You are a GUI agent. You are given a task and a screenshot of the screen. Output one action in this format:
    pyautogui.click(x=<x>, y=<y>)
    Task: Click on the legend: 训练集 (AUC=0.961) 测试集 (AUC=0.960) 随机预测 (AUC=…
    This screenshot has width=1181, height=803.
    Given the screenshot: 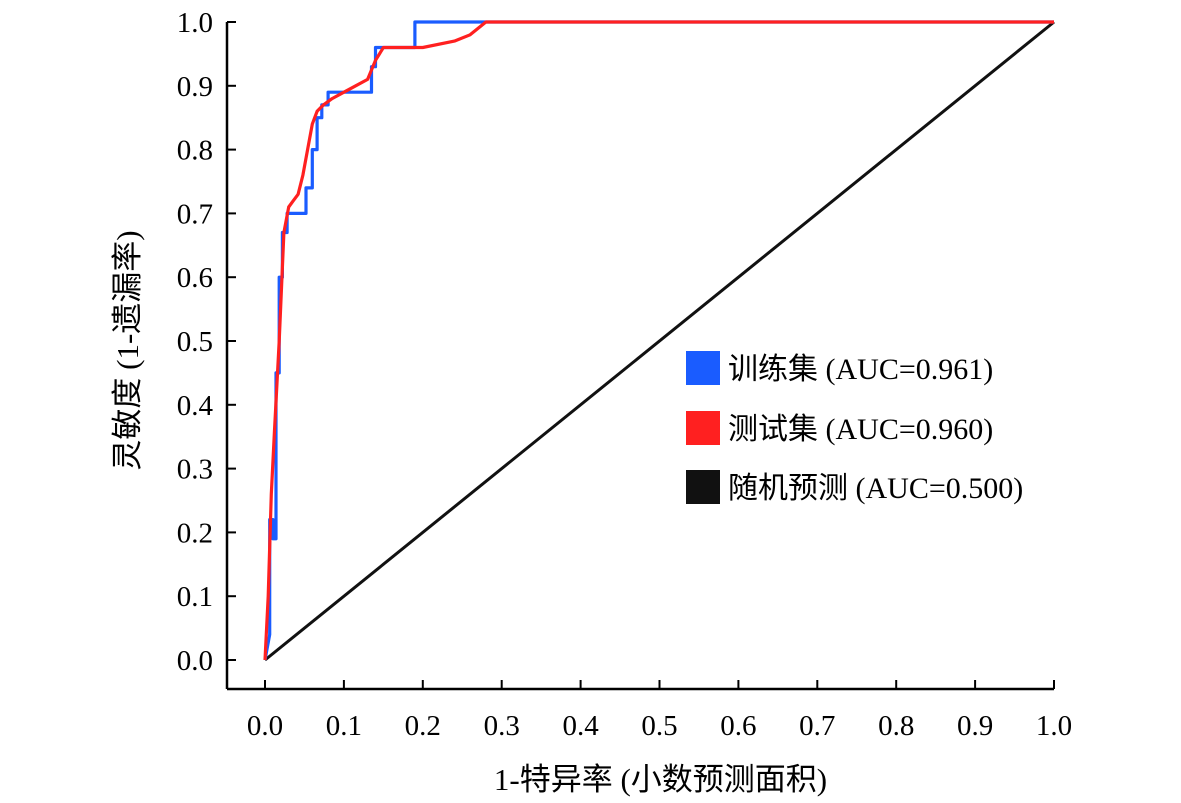 What is the action you would take?
    pyautogui.click(x=854, y=428)
    